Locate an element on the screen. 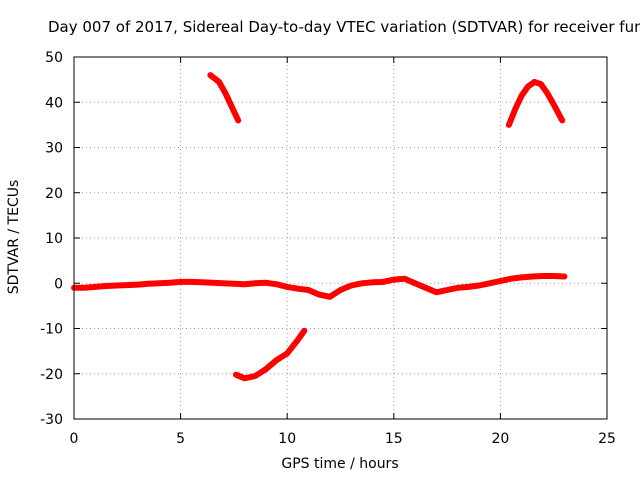 Image resolution: width=640 pixels, height=480 pixels. y-tick-label: -10 is located at coordinates (51, 330).